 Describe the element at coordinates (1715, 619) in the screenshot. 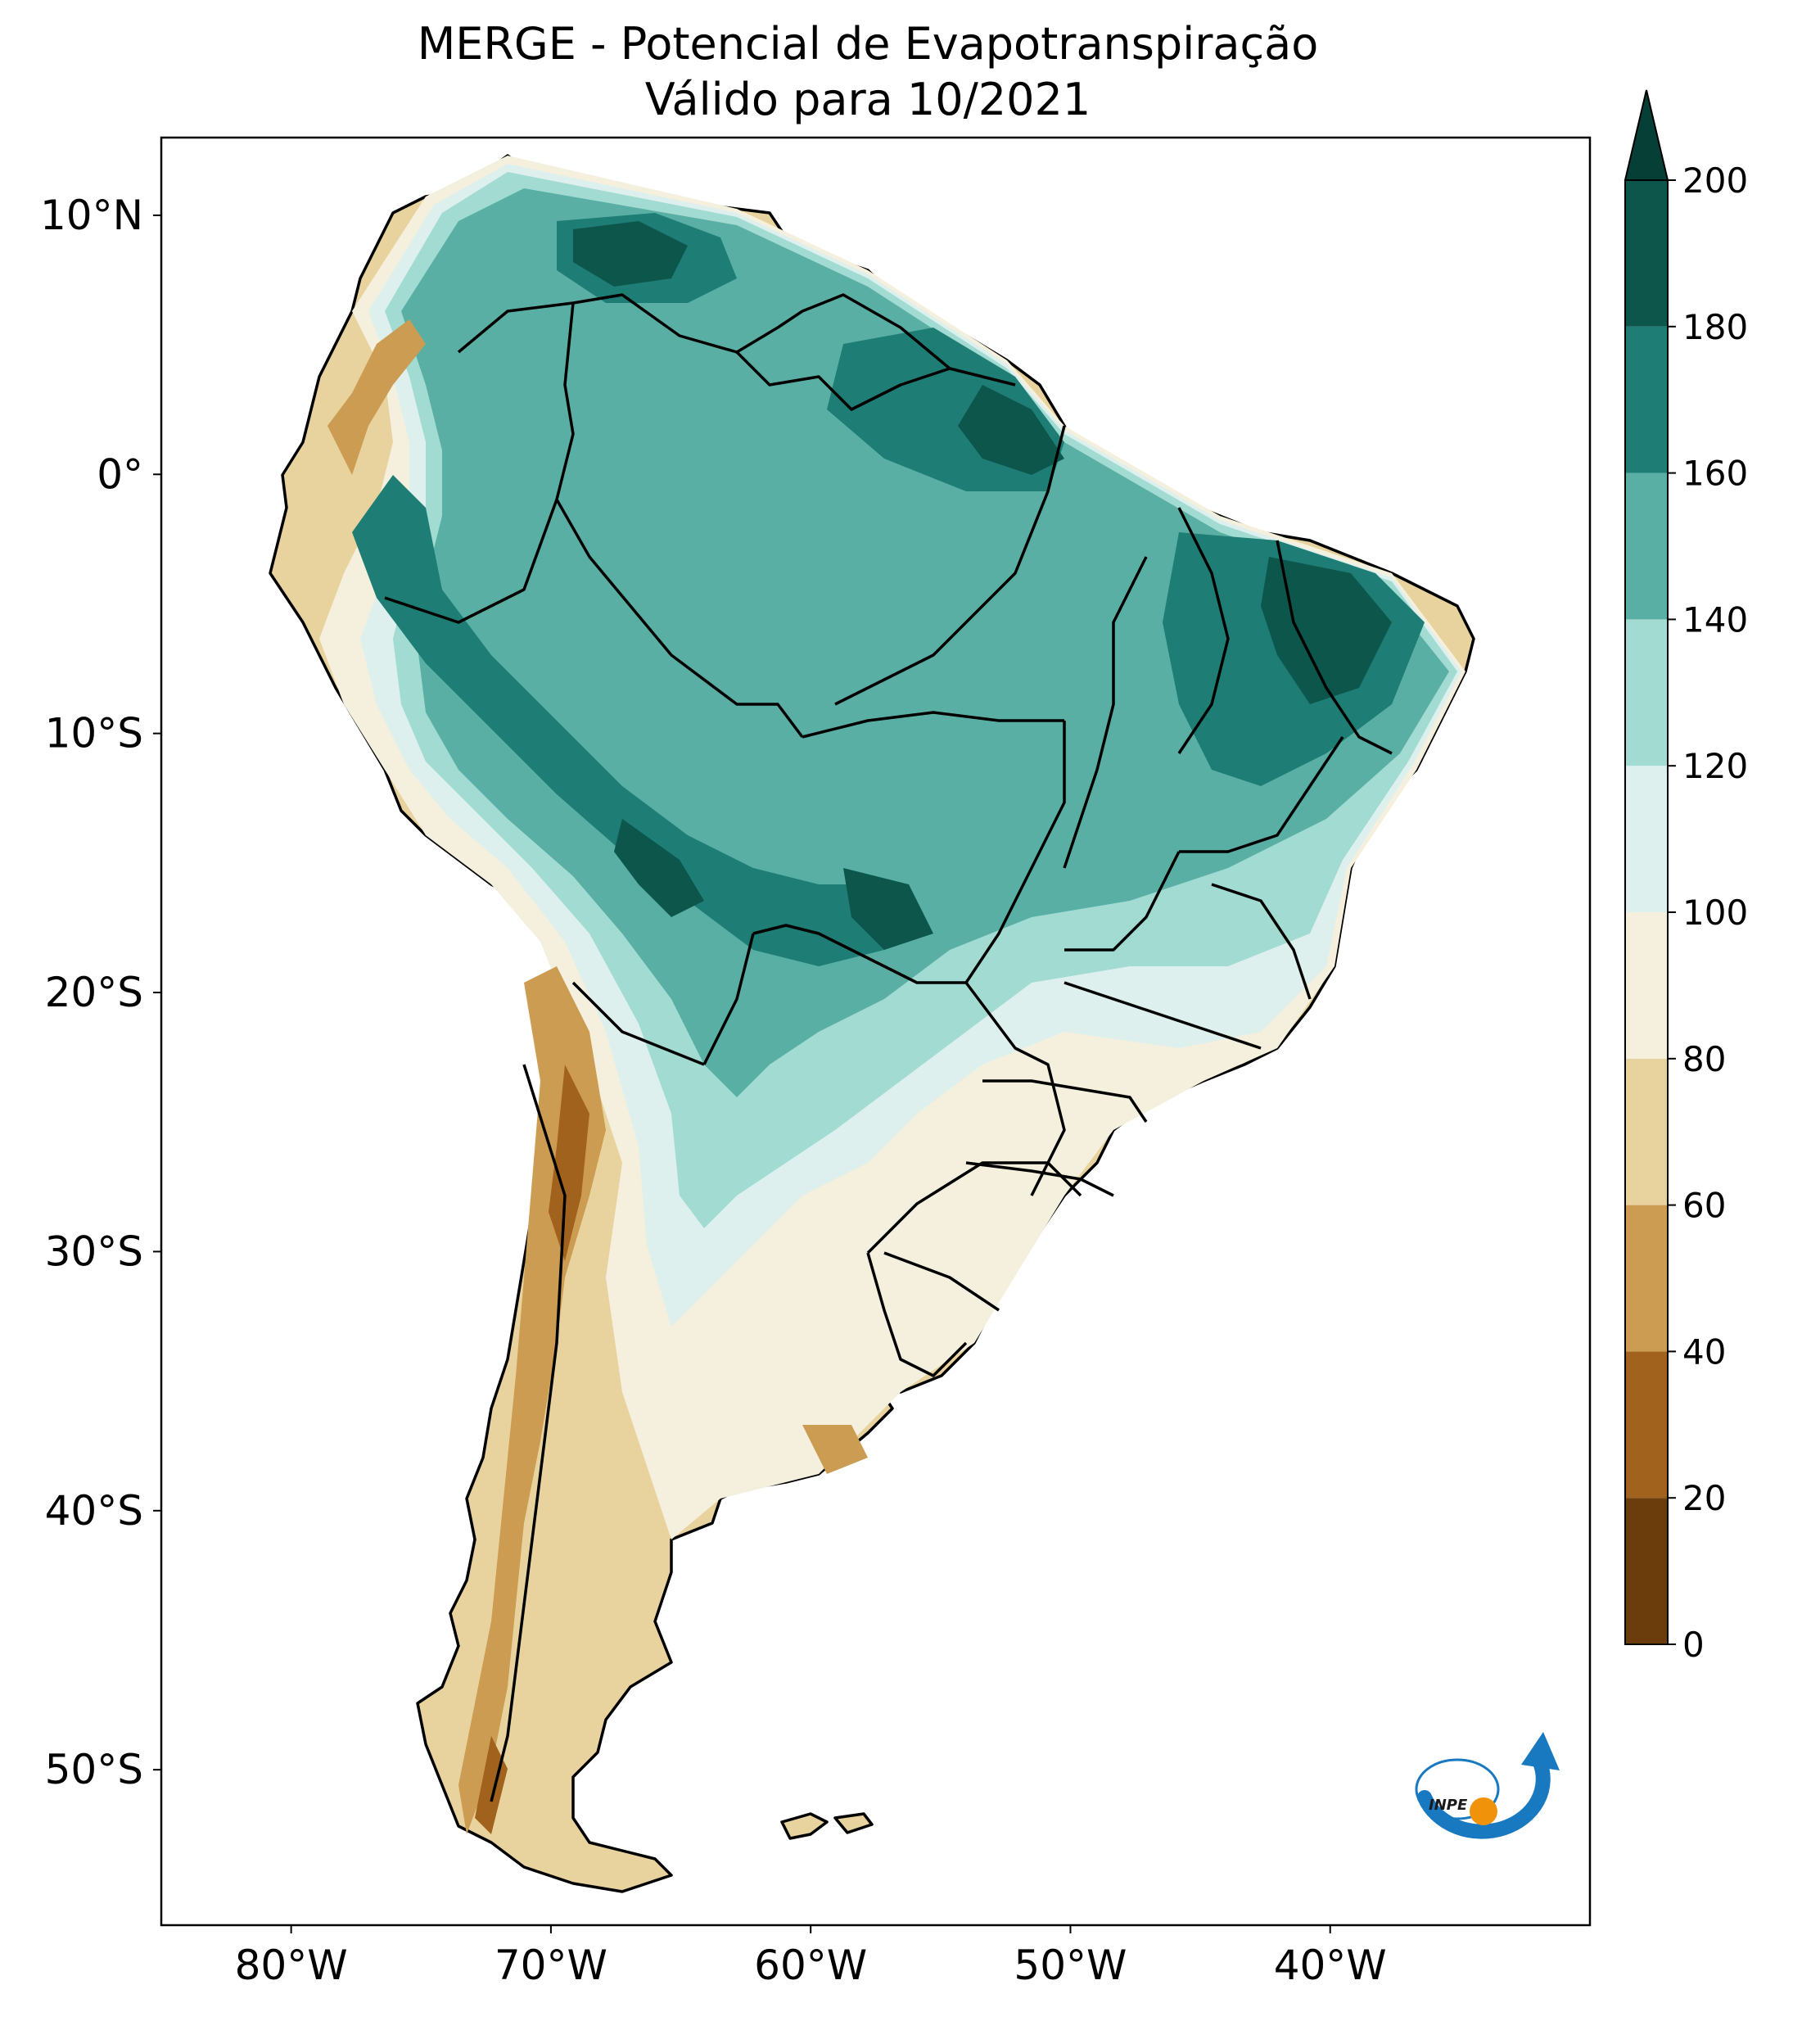

I see `colorbar-tick-label: 140` at that location.